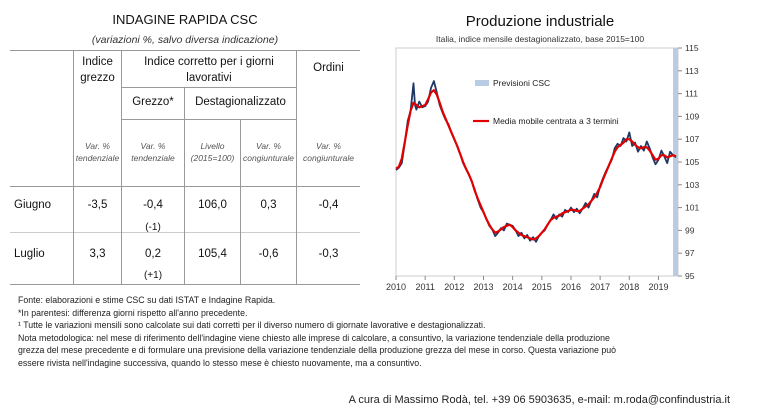 This screenshot has width=762, height=415. Describe the element at coordinates (691, 94) in the screenshot. I see `y-tick-label: 111` at that location.